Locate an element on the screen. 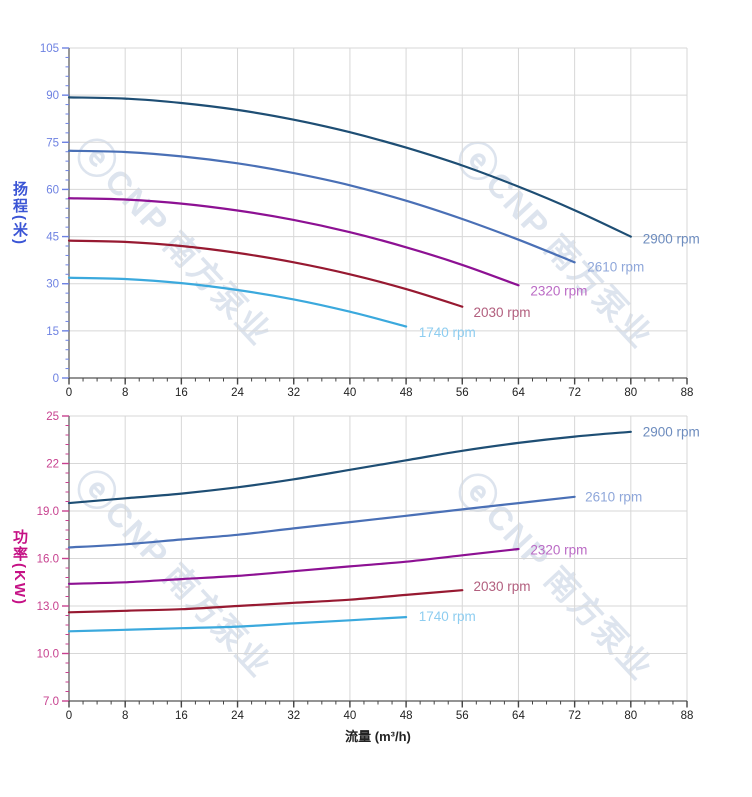 The height and width of the screenshot is (797, 752). y-tick-label: 22 is located at coordinates (52, 465).